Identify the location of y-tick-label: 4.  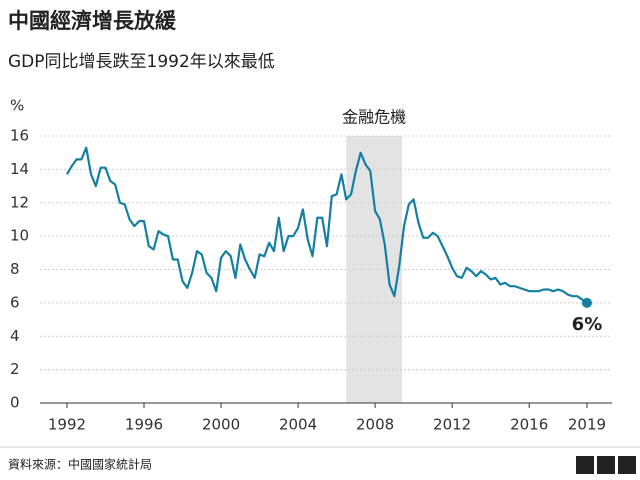
(15, 336).